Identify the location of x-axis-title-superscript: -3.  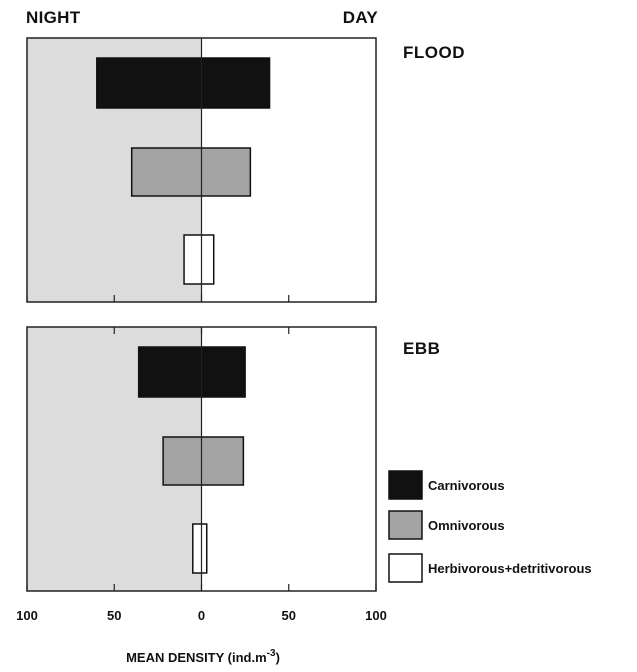
(271, 653).